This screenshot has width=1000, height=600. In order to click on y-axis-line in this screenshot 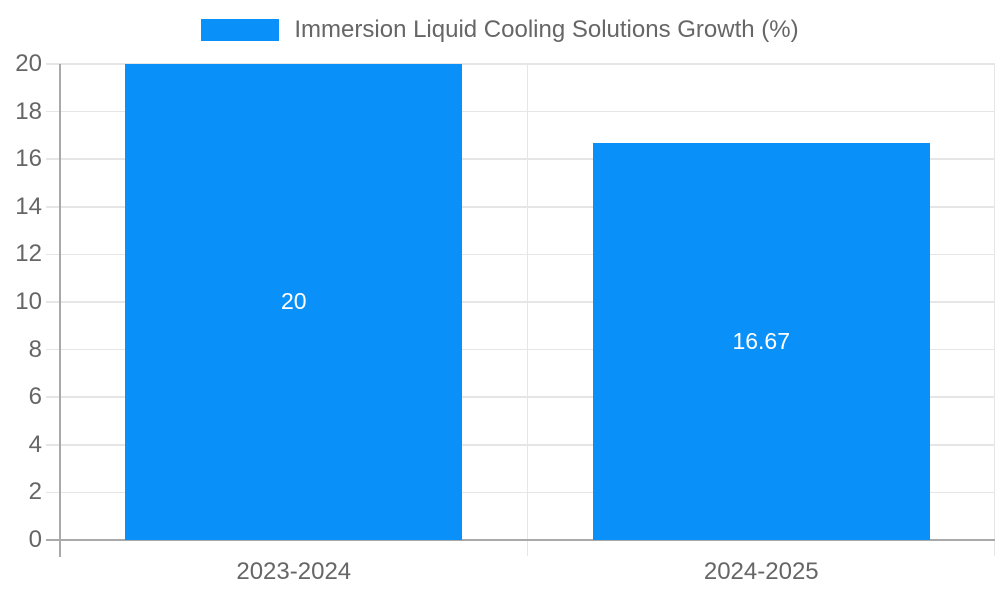, I will do `click(60, 310)`.